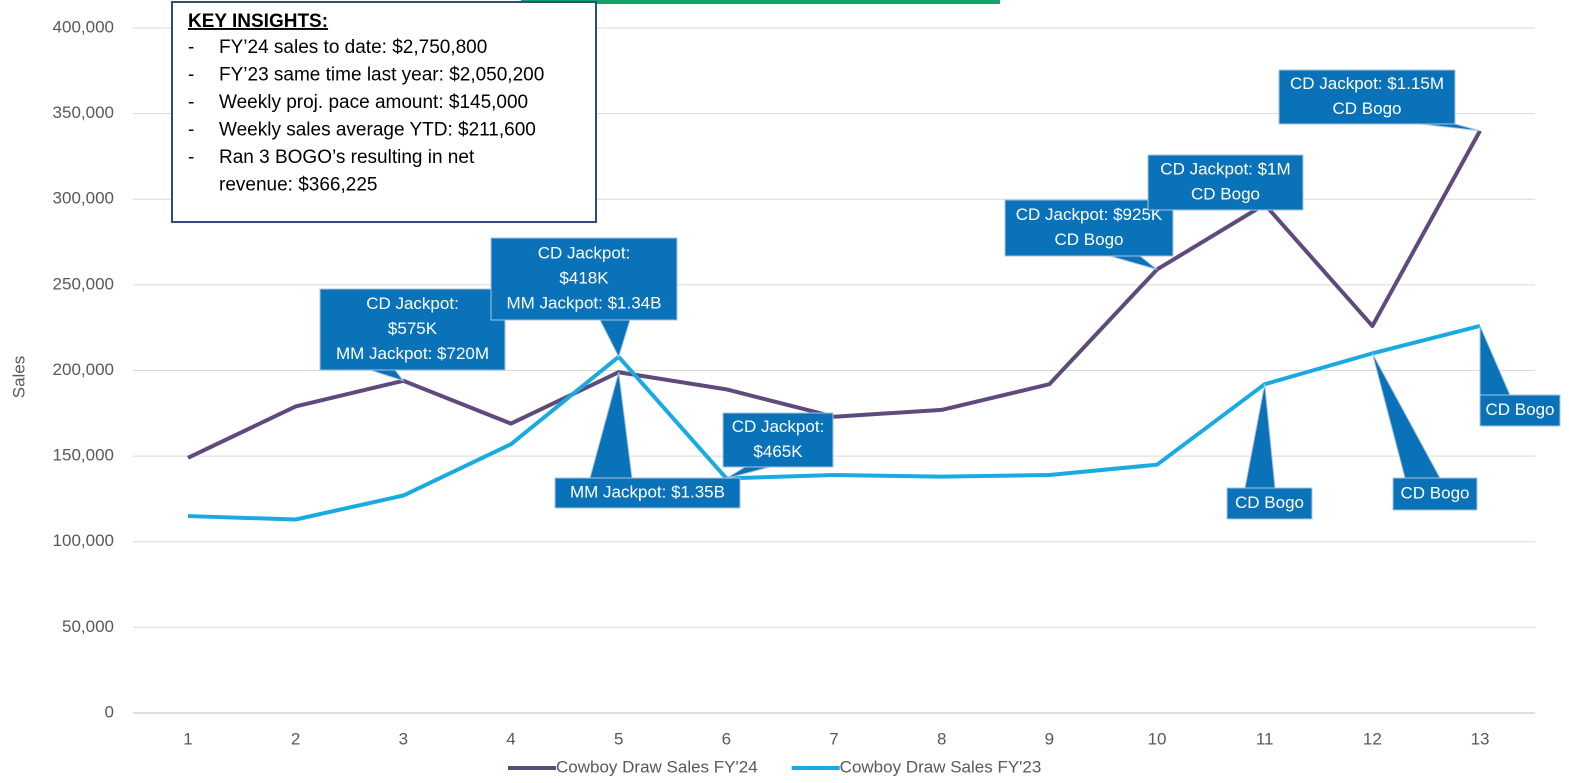  Describe the element at coordinates (1372, 738) in the screenshot. I see `x-tick-label: 12` at that location.